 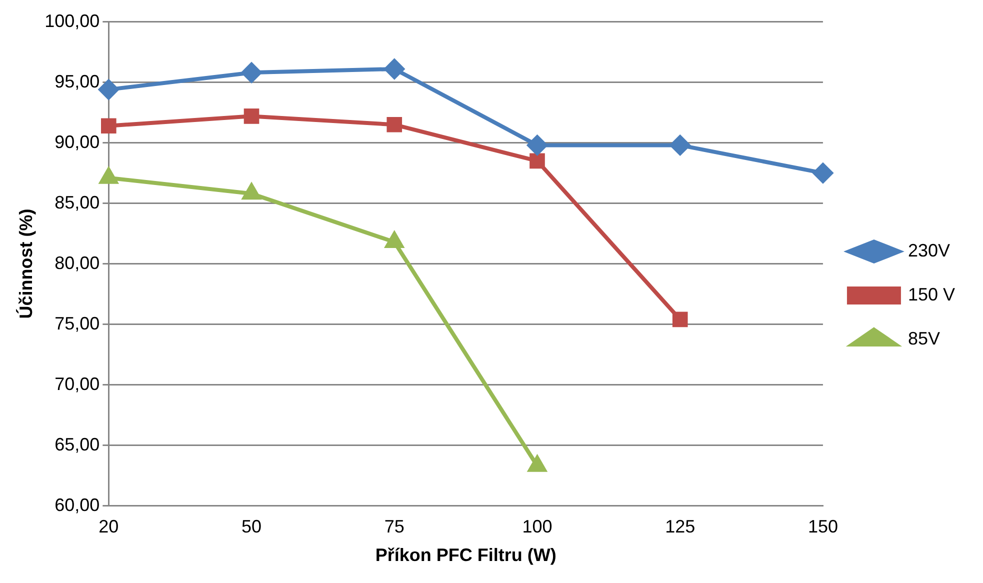 I want to click on x-tick-label: 50, so click(x=252, y=526).